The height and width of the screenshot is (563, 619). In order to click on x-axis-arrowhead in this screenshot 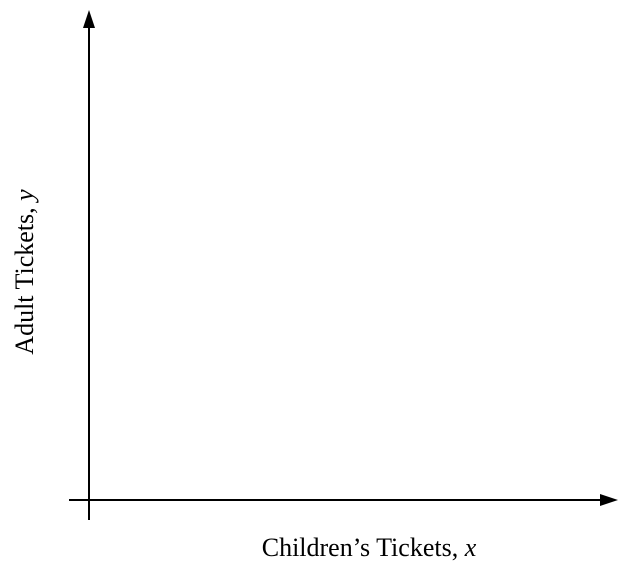, I will do `click(609, 500)`.